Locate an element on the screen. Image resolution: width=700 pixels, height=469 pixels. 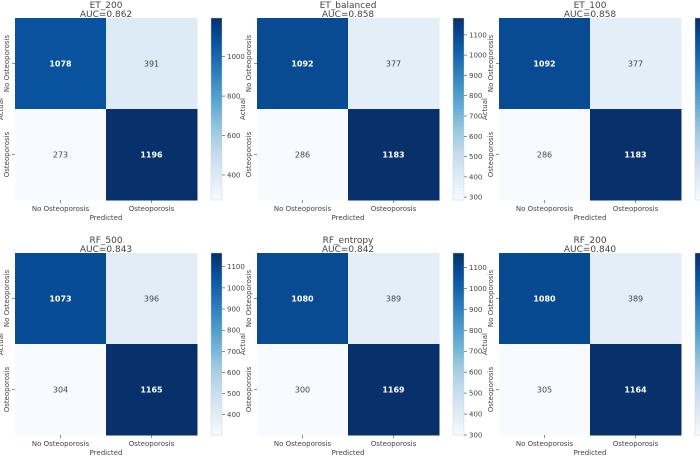
x-axis-label: Predicted is located at coordinates (106, 218).